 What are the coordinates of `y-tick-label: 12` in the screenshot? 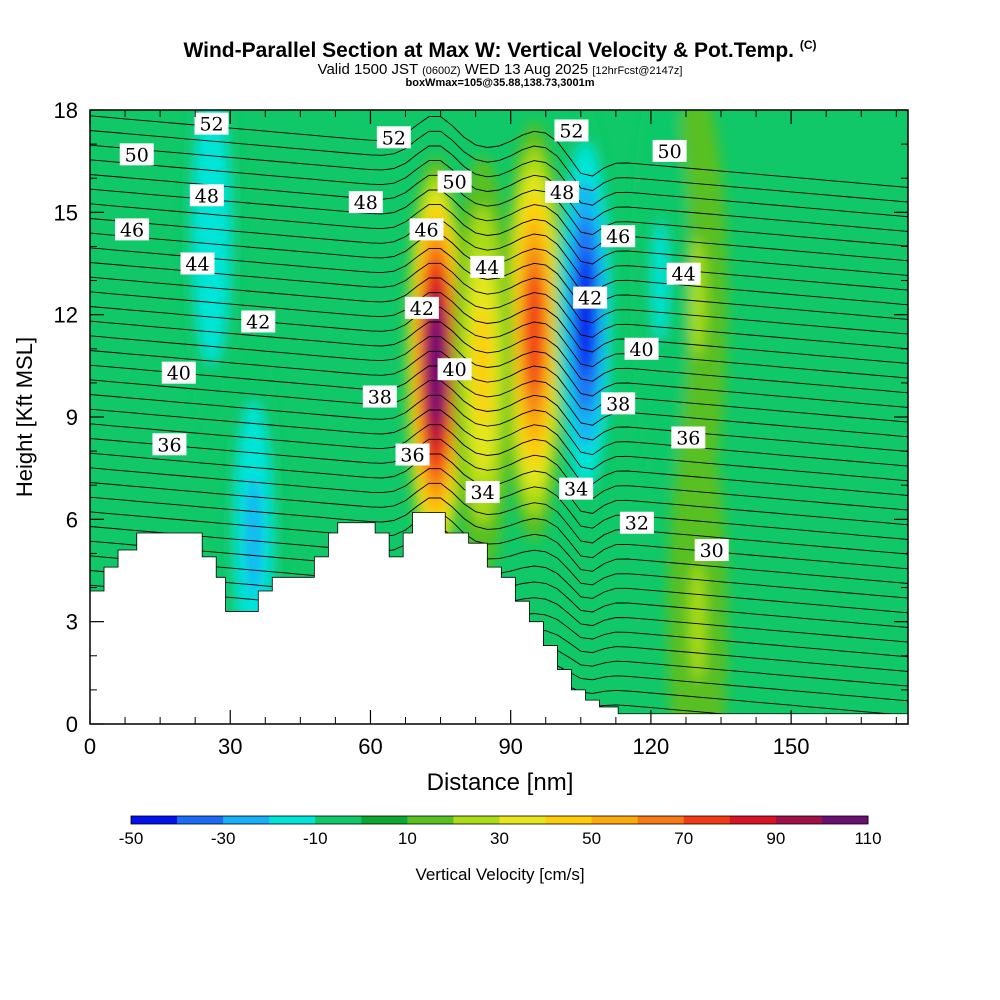 It's located at (66, 315).